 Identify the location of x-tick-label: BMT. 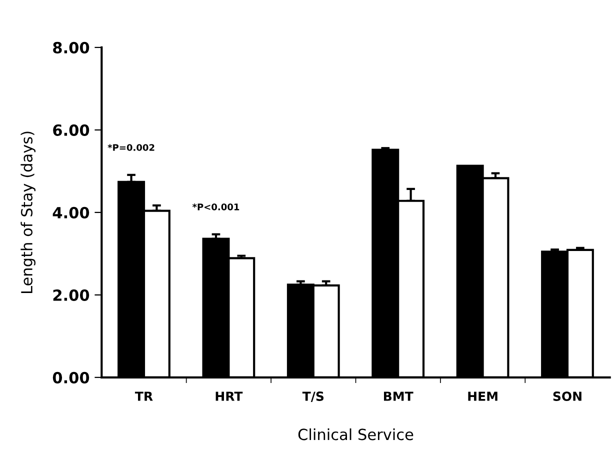
(399, 396).